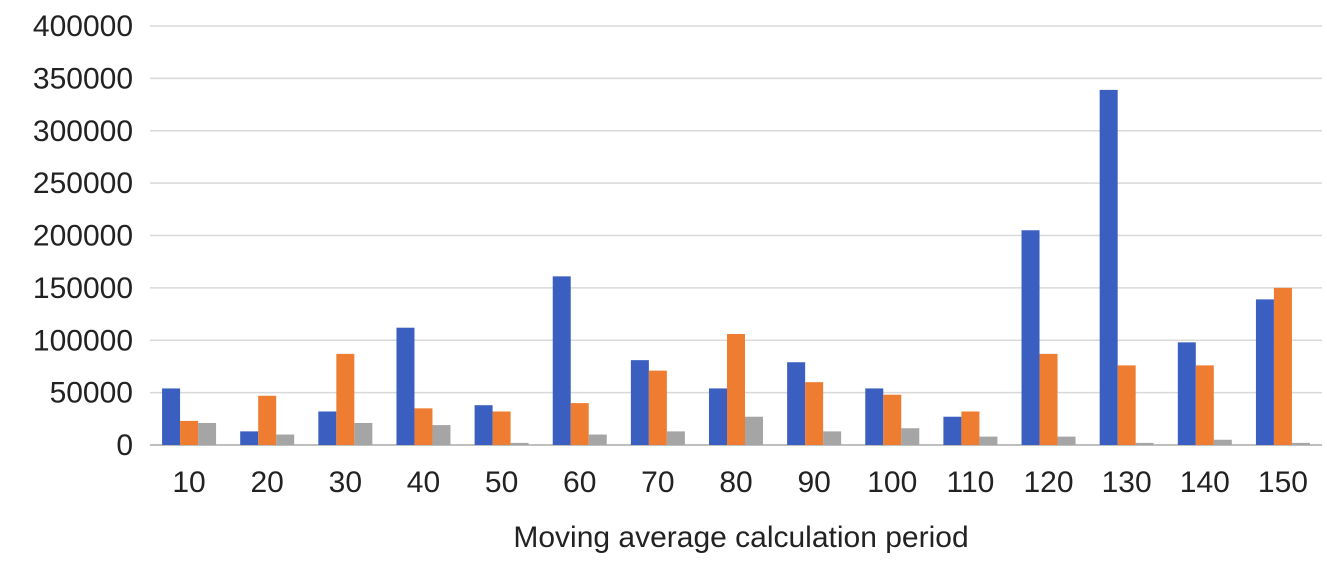  What do you see at coordinates (83, 183) in the screenshot?
I see `y-tick-label: 250000` at bounding box center [83, 183].